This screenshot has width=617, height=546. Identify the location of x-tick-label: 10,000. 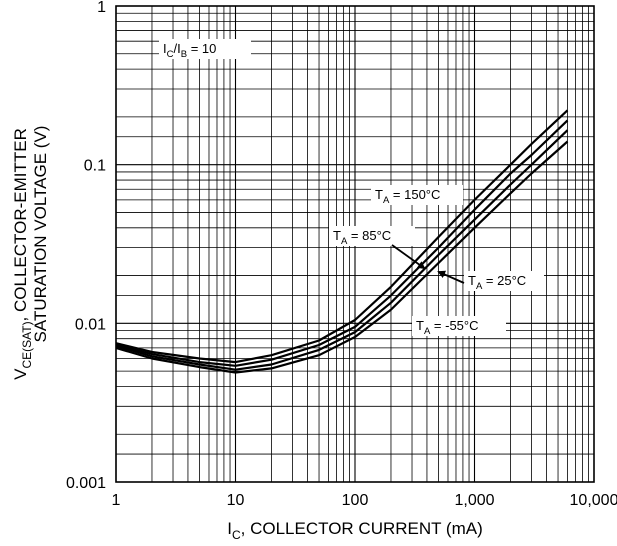
(593, 500).